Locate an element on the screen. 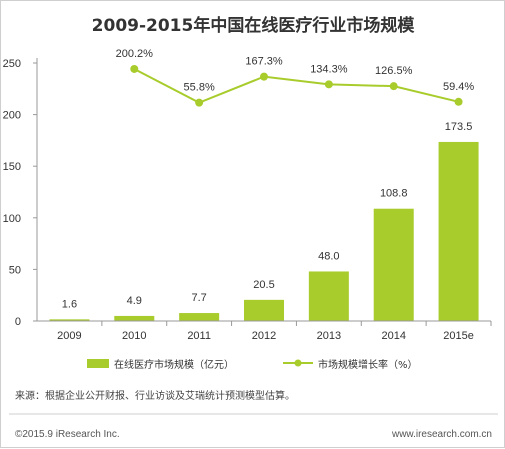 This screenshot has width=505, height=449. growth-label: 126.5% is located at coordinates (394, 71).